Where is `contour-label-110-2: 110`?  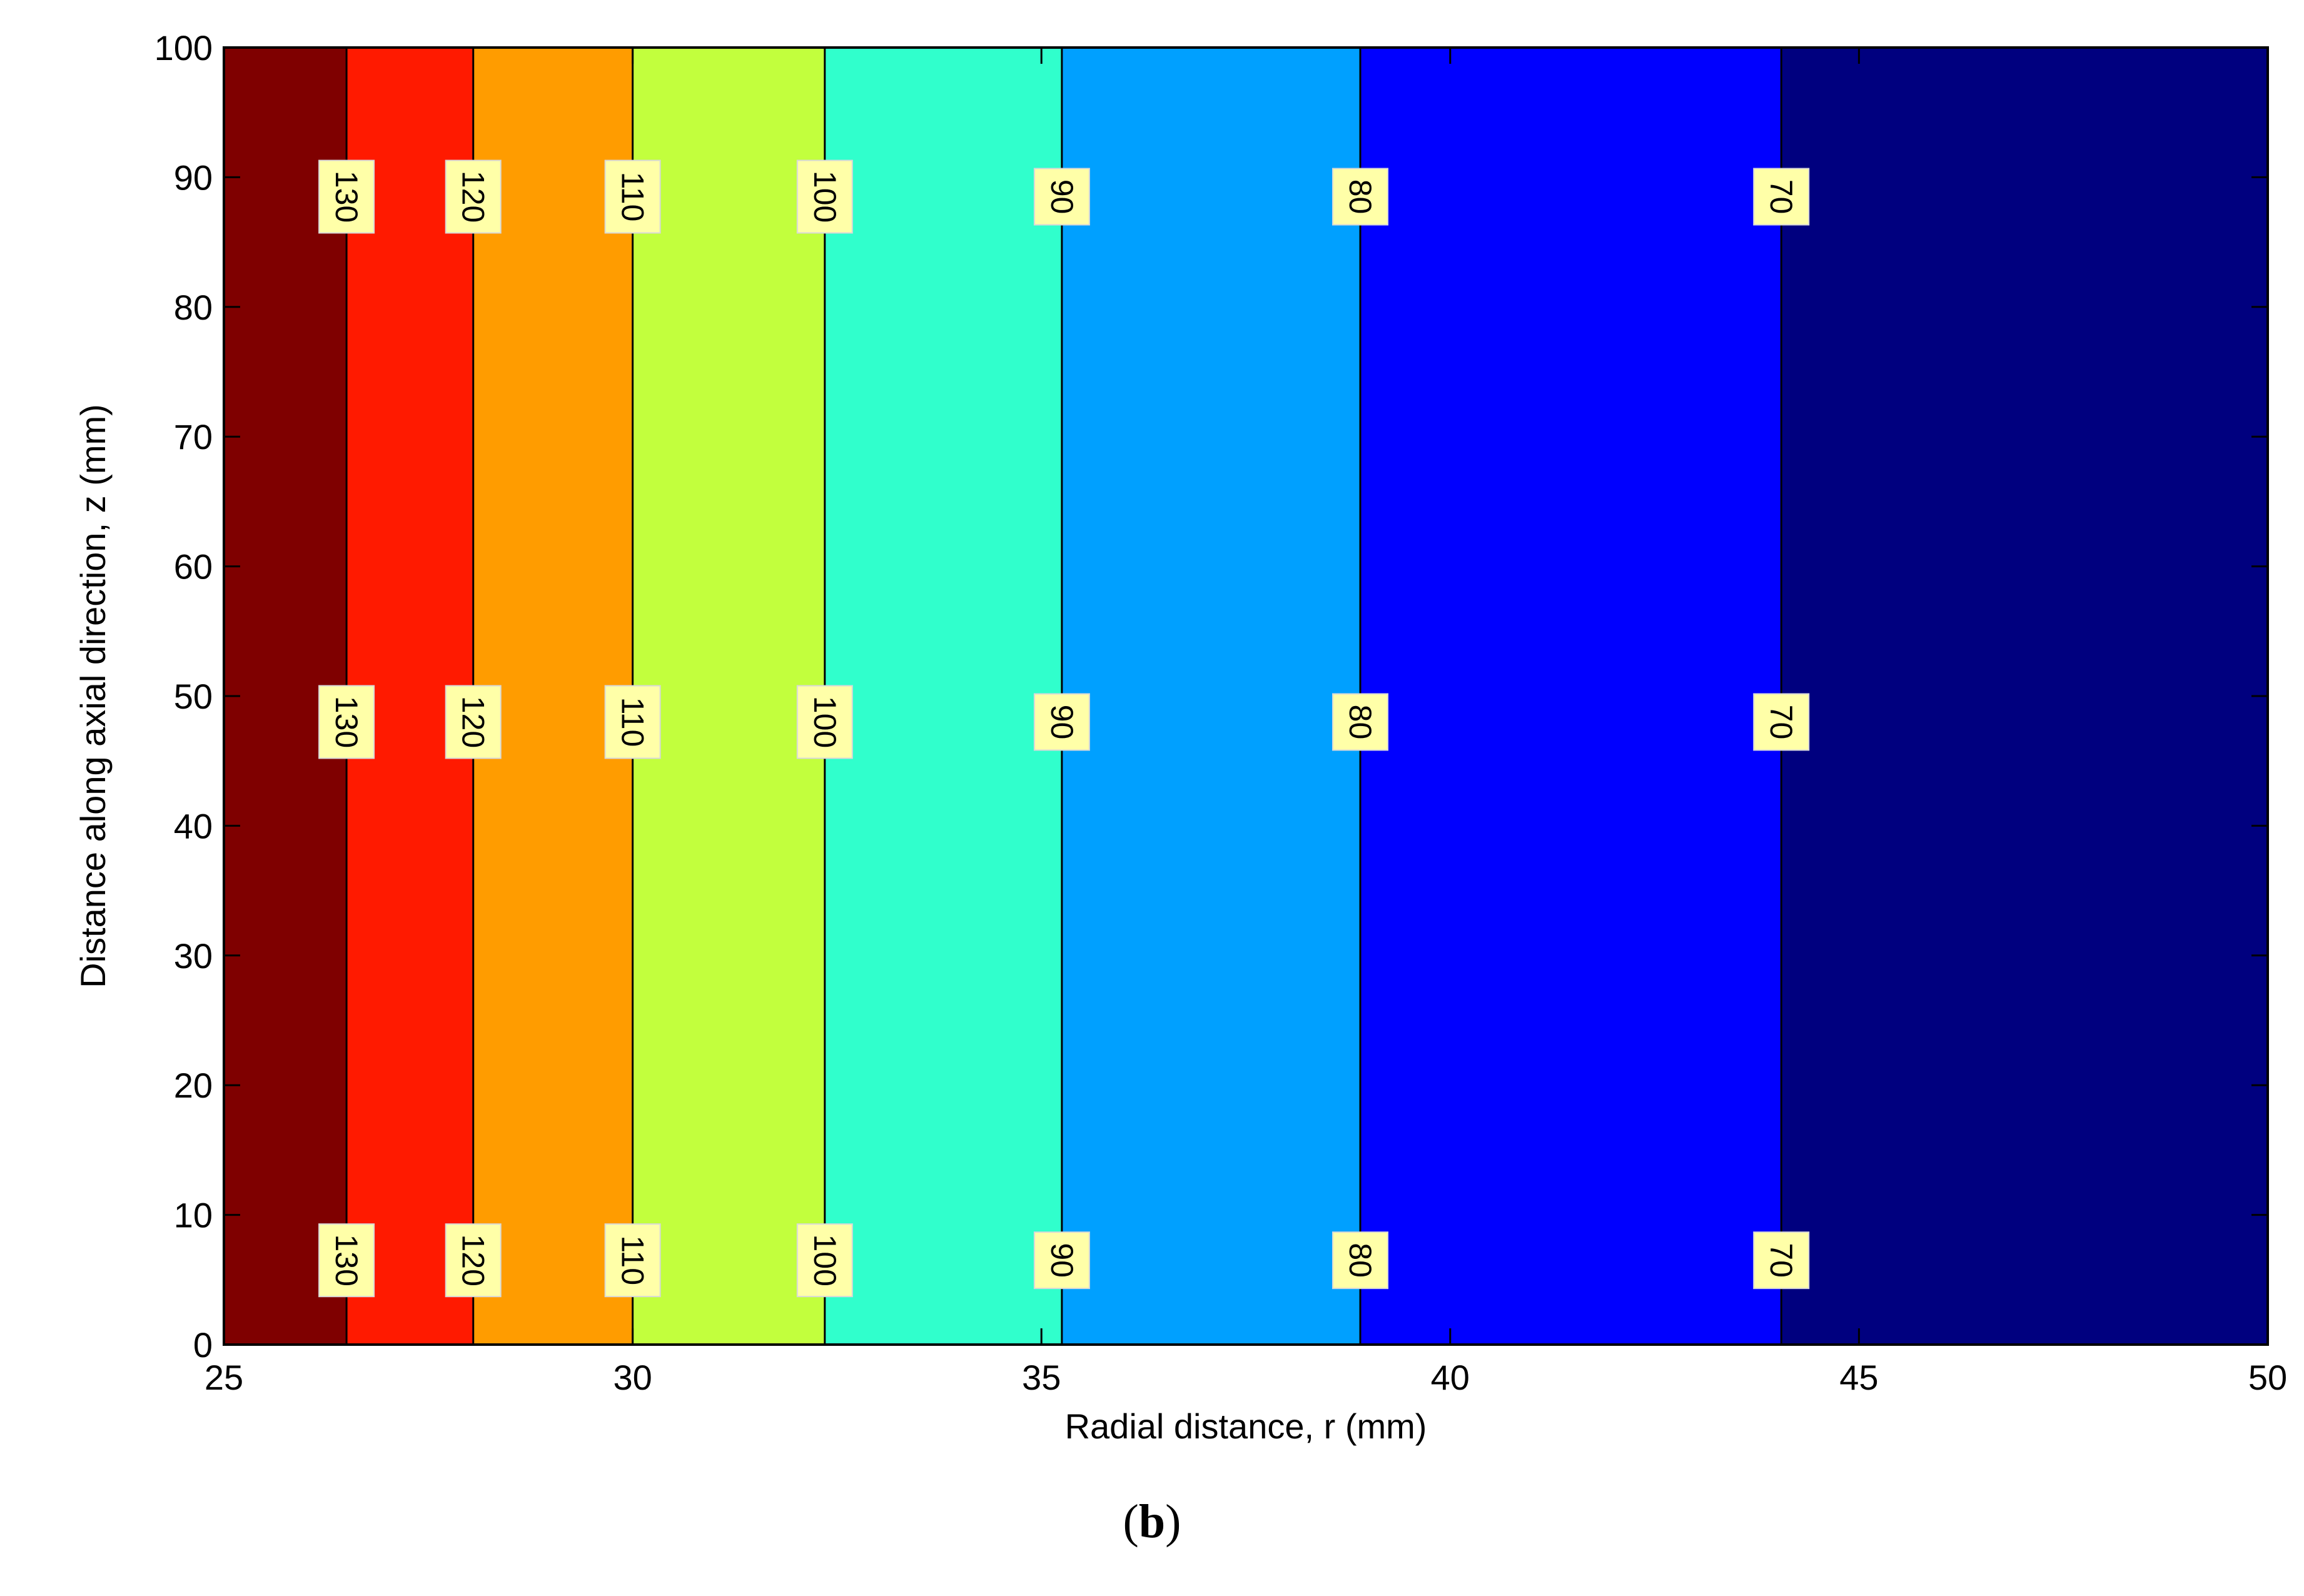
contour-label-110-2: 110 is located at coordinates (632, 722).